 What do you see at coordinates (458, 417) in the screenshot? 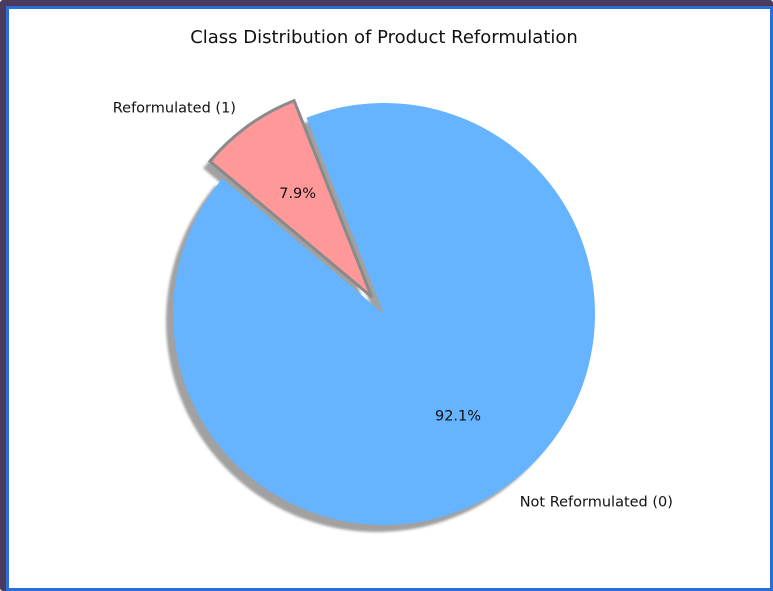
I see `pct-label-not-reformulated-0: 92.1%` at bounding box center [458, 417].